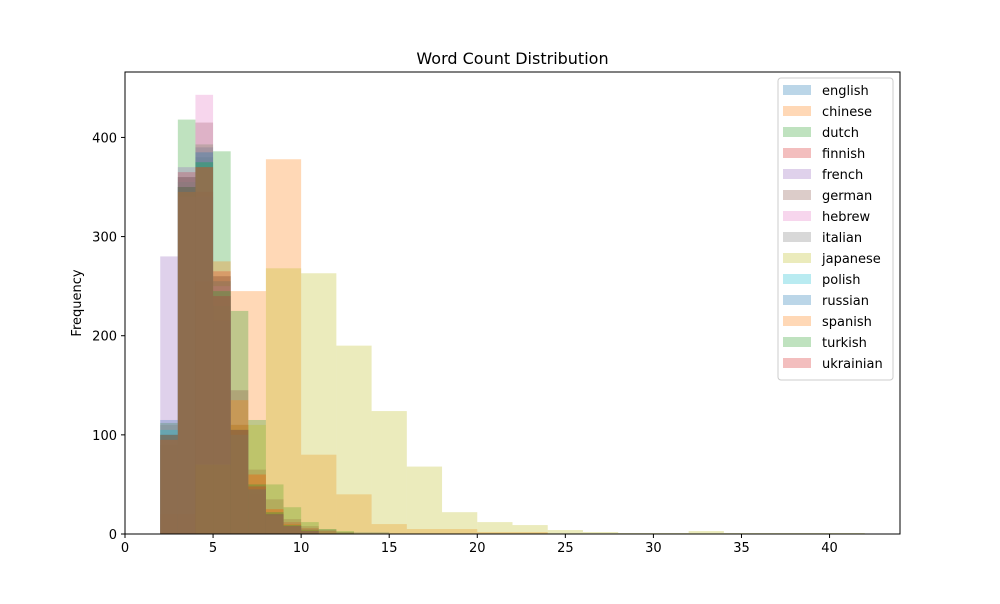  Describe the element at coordinates (113, 535) in the screenshot. I see `y-tick-label: 0` at that location.